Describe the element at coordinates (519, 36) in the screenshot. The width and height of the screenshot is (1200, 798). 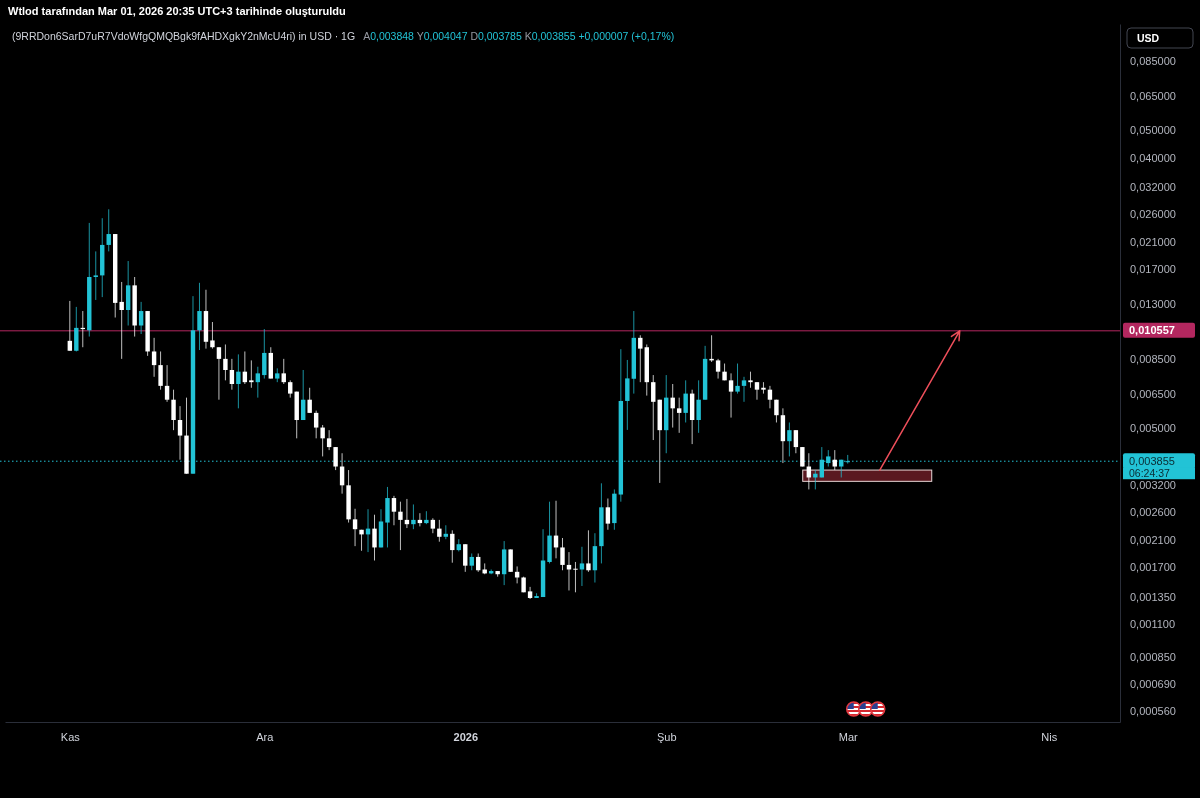
I see `text: A0,003848 Y0,004047 D0,003785 K0,003855 +0,000007 (+0,17%)` at that location.